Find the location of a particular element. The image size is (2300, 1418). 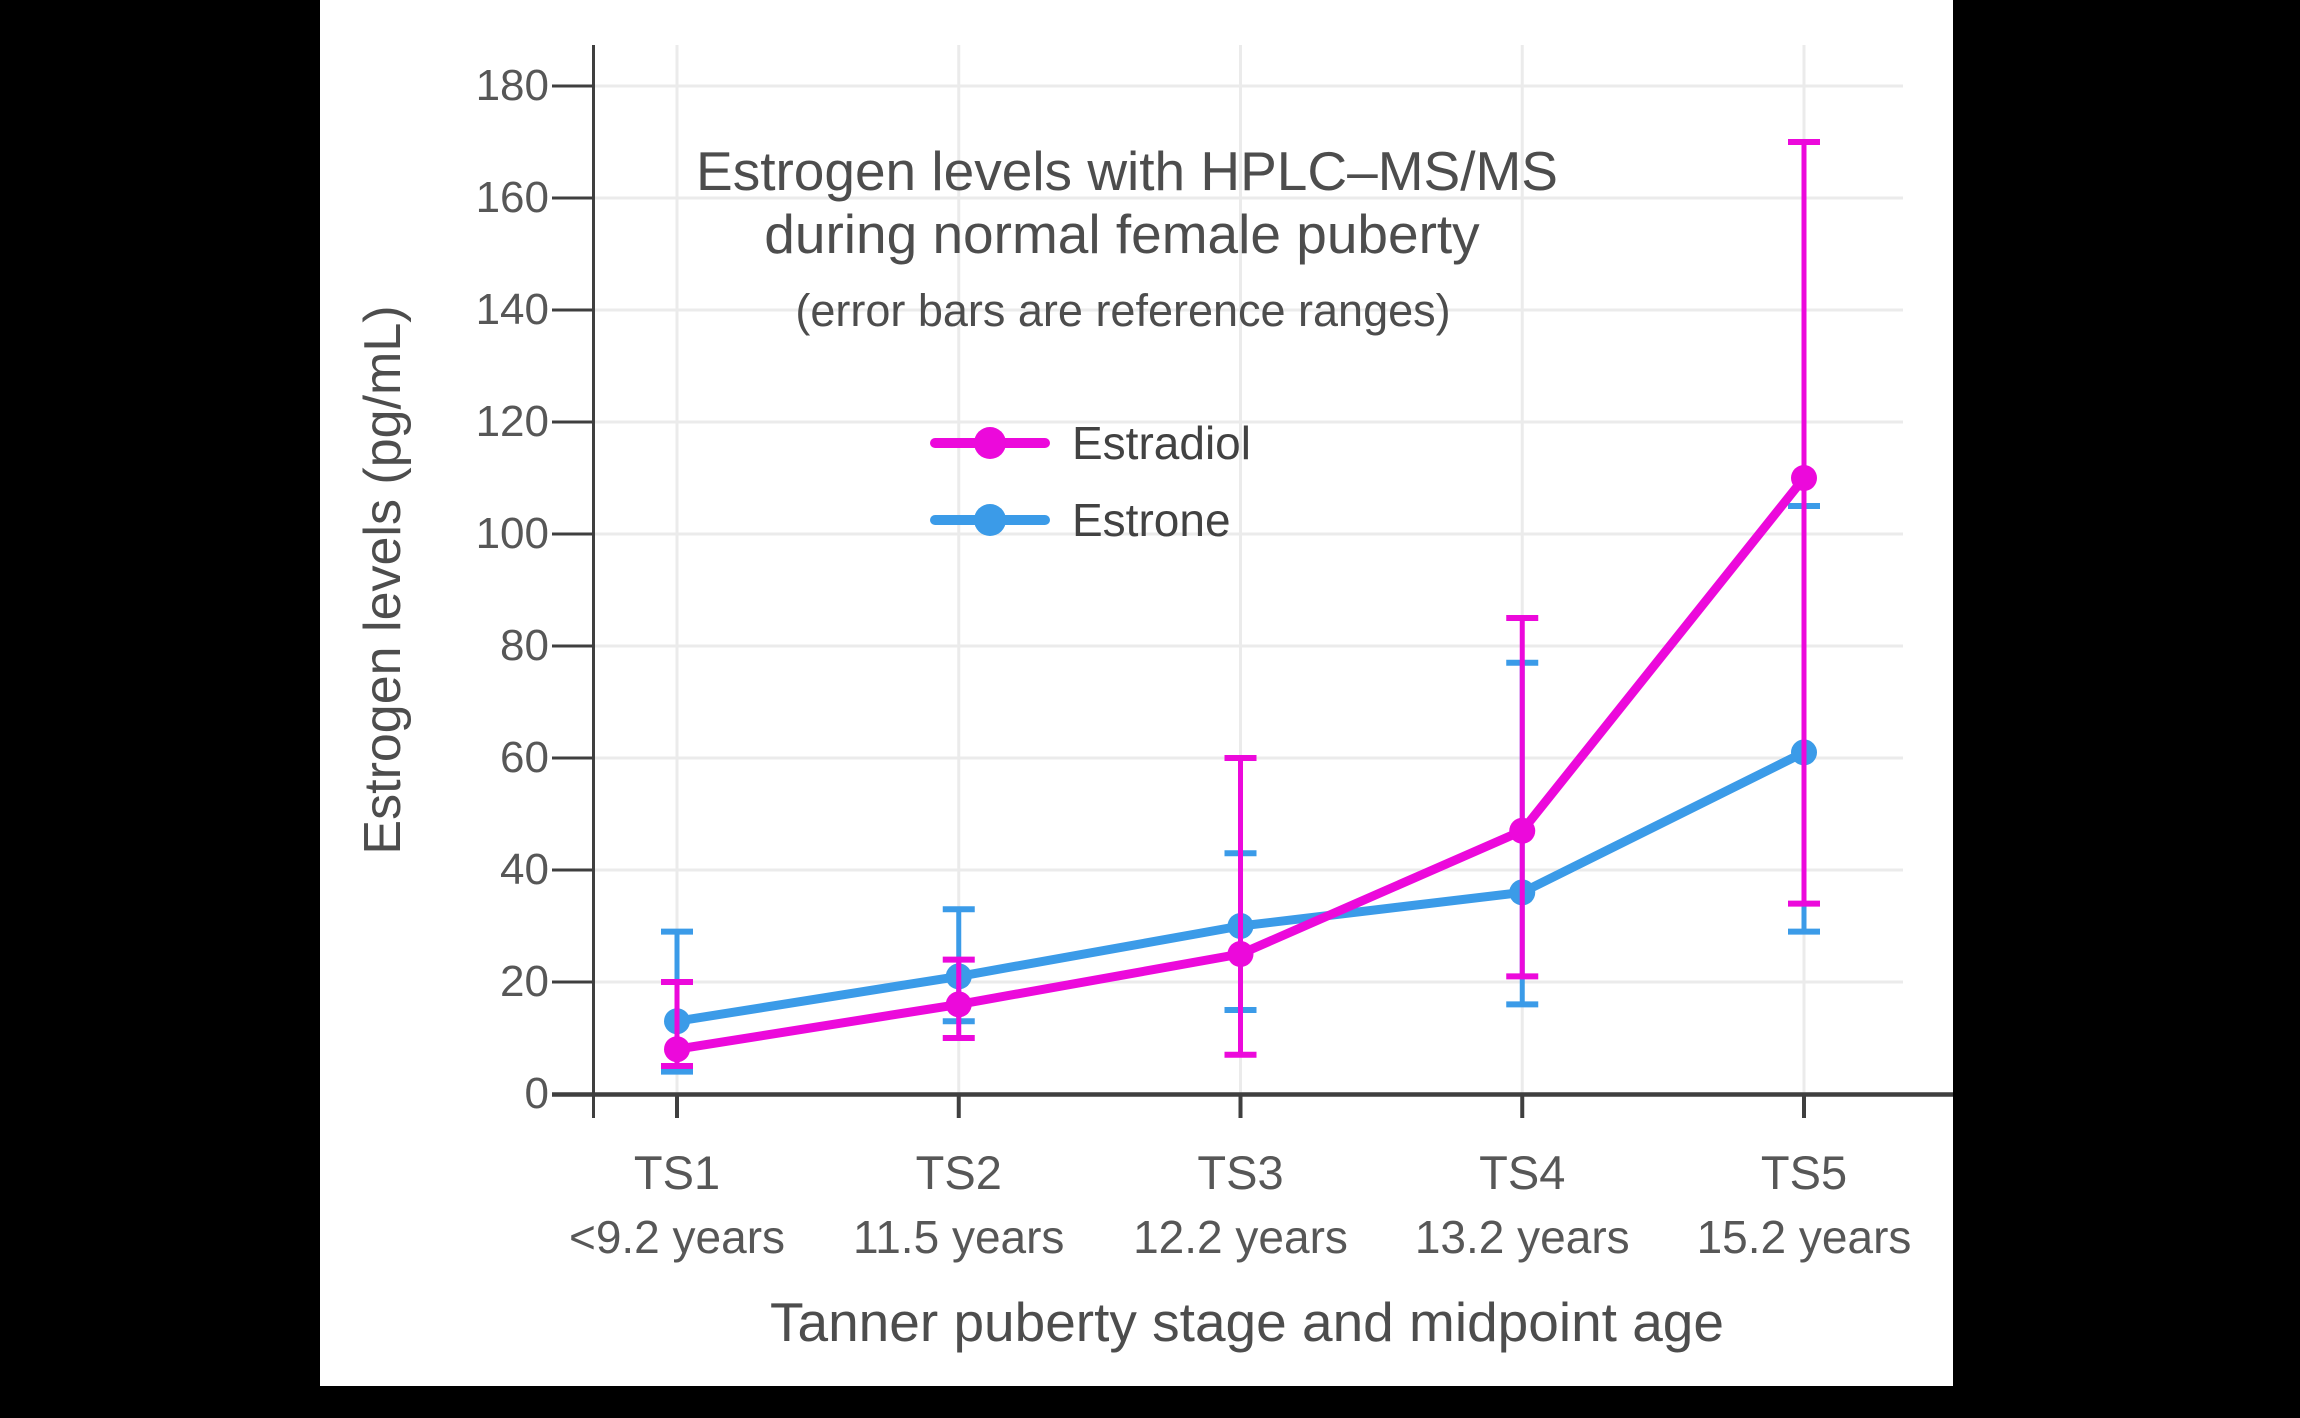

y-axis-title: Estrogen levels (pg/mL) is located at coordinates (383, 580).